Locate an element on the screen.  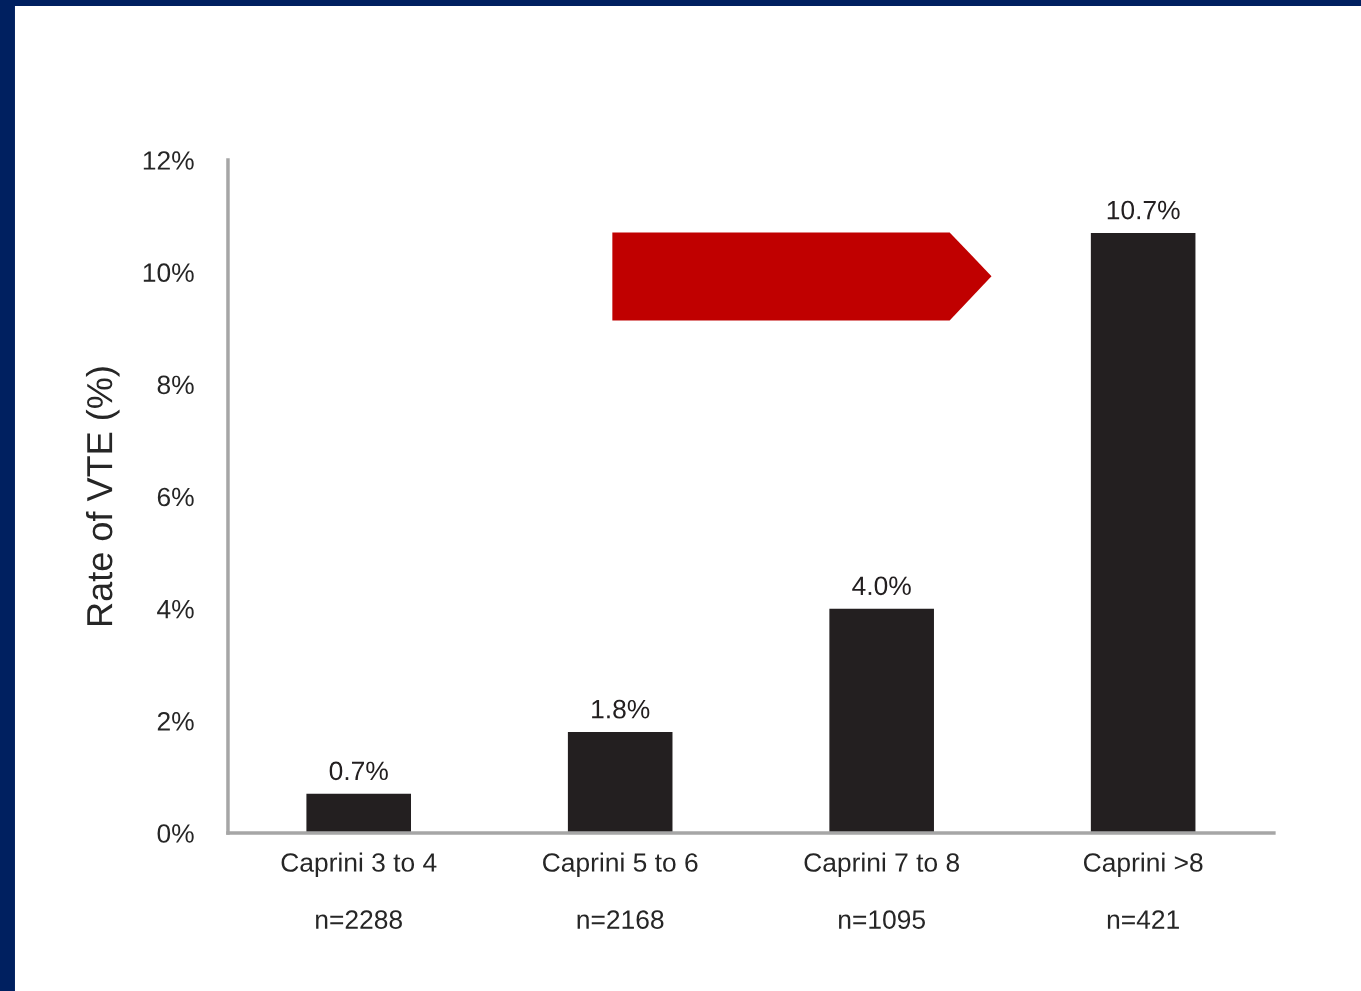
category-label: Caprini 7 to 8 n=1095 is located at coordinates (882, 890).